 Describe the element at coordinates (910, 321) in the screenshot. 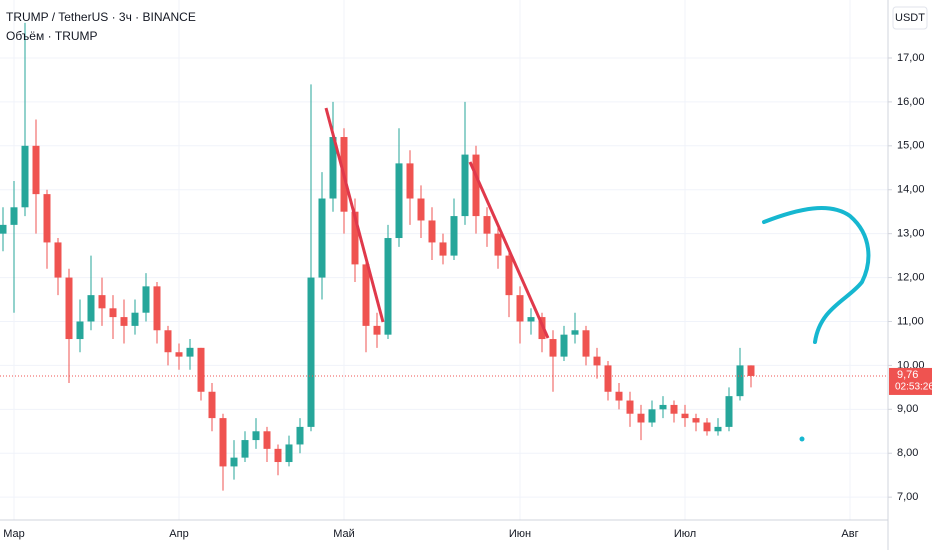

I see `y-tick-label: 11,00` at that location.